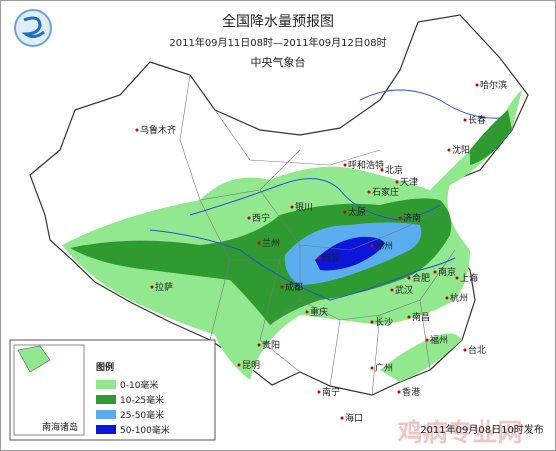  What do you see at coordinates (384, 368) in the screenshot?
I see `city-label: 广州` at bounding box center [384, 368].